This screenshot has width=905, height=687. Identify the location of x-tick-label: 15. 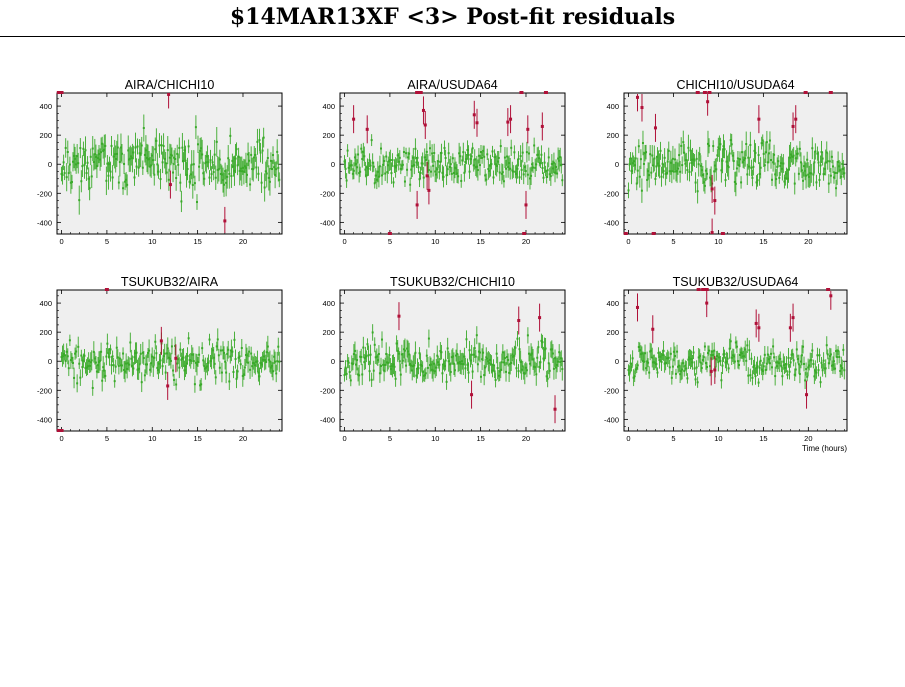
(763, 438).